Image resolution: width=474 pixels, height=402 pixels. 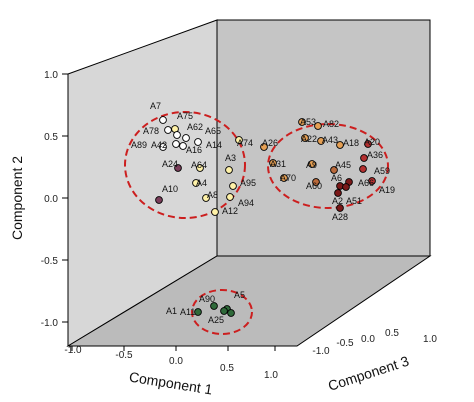 I want to click on x-tick-label: 1.0, so click(x=271, y=375).